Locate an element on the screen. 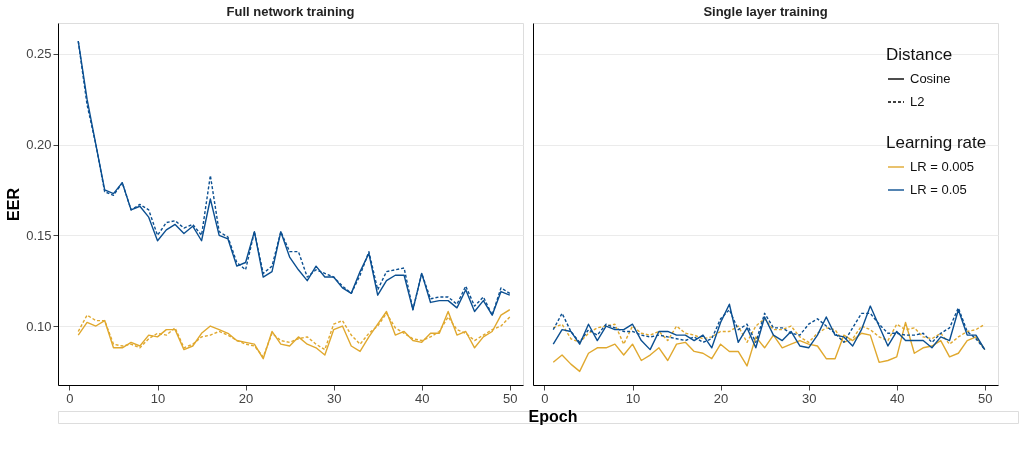 The width and height of the screenshot is (1024, 475). y-axis-title: EER is located at coordinates (14, 204).